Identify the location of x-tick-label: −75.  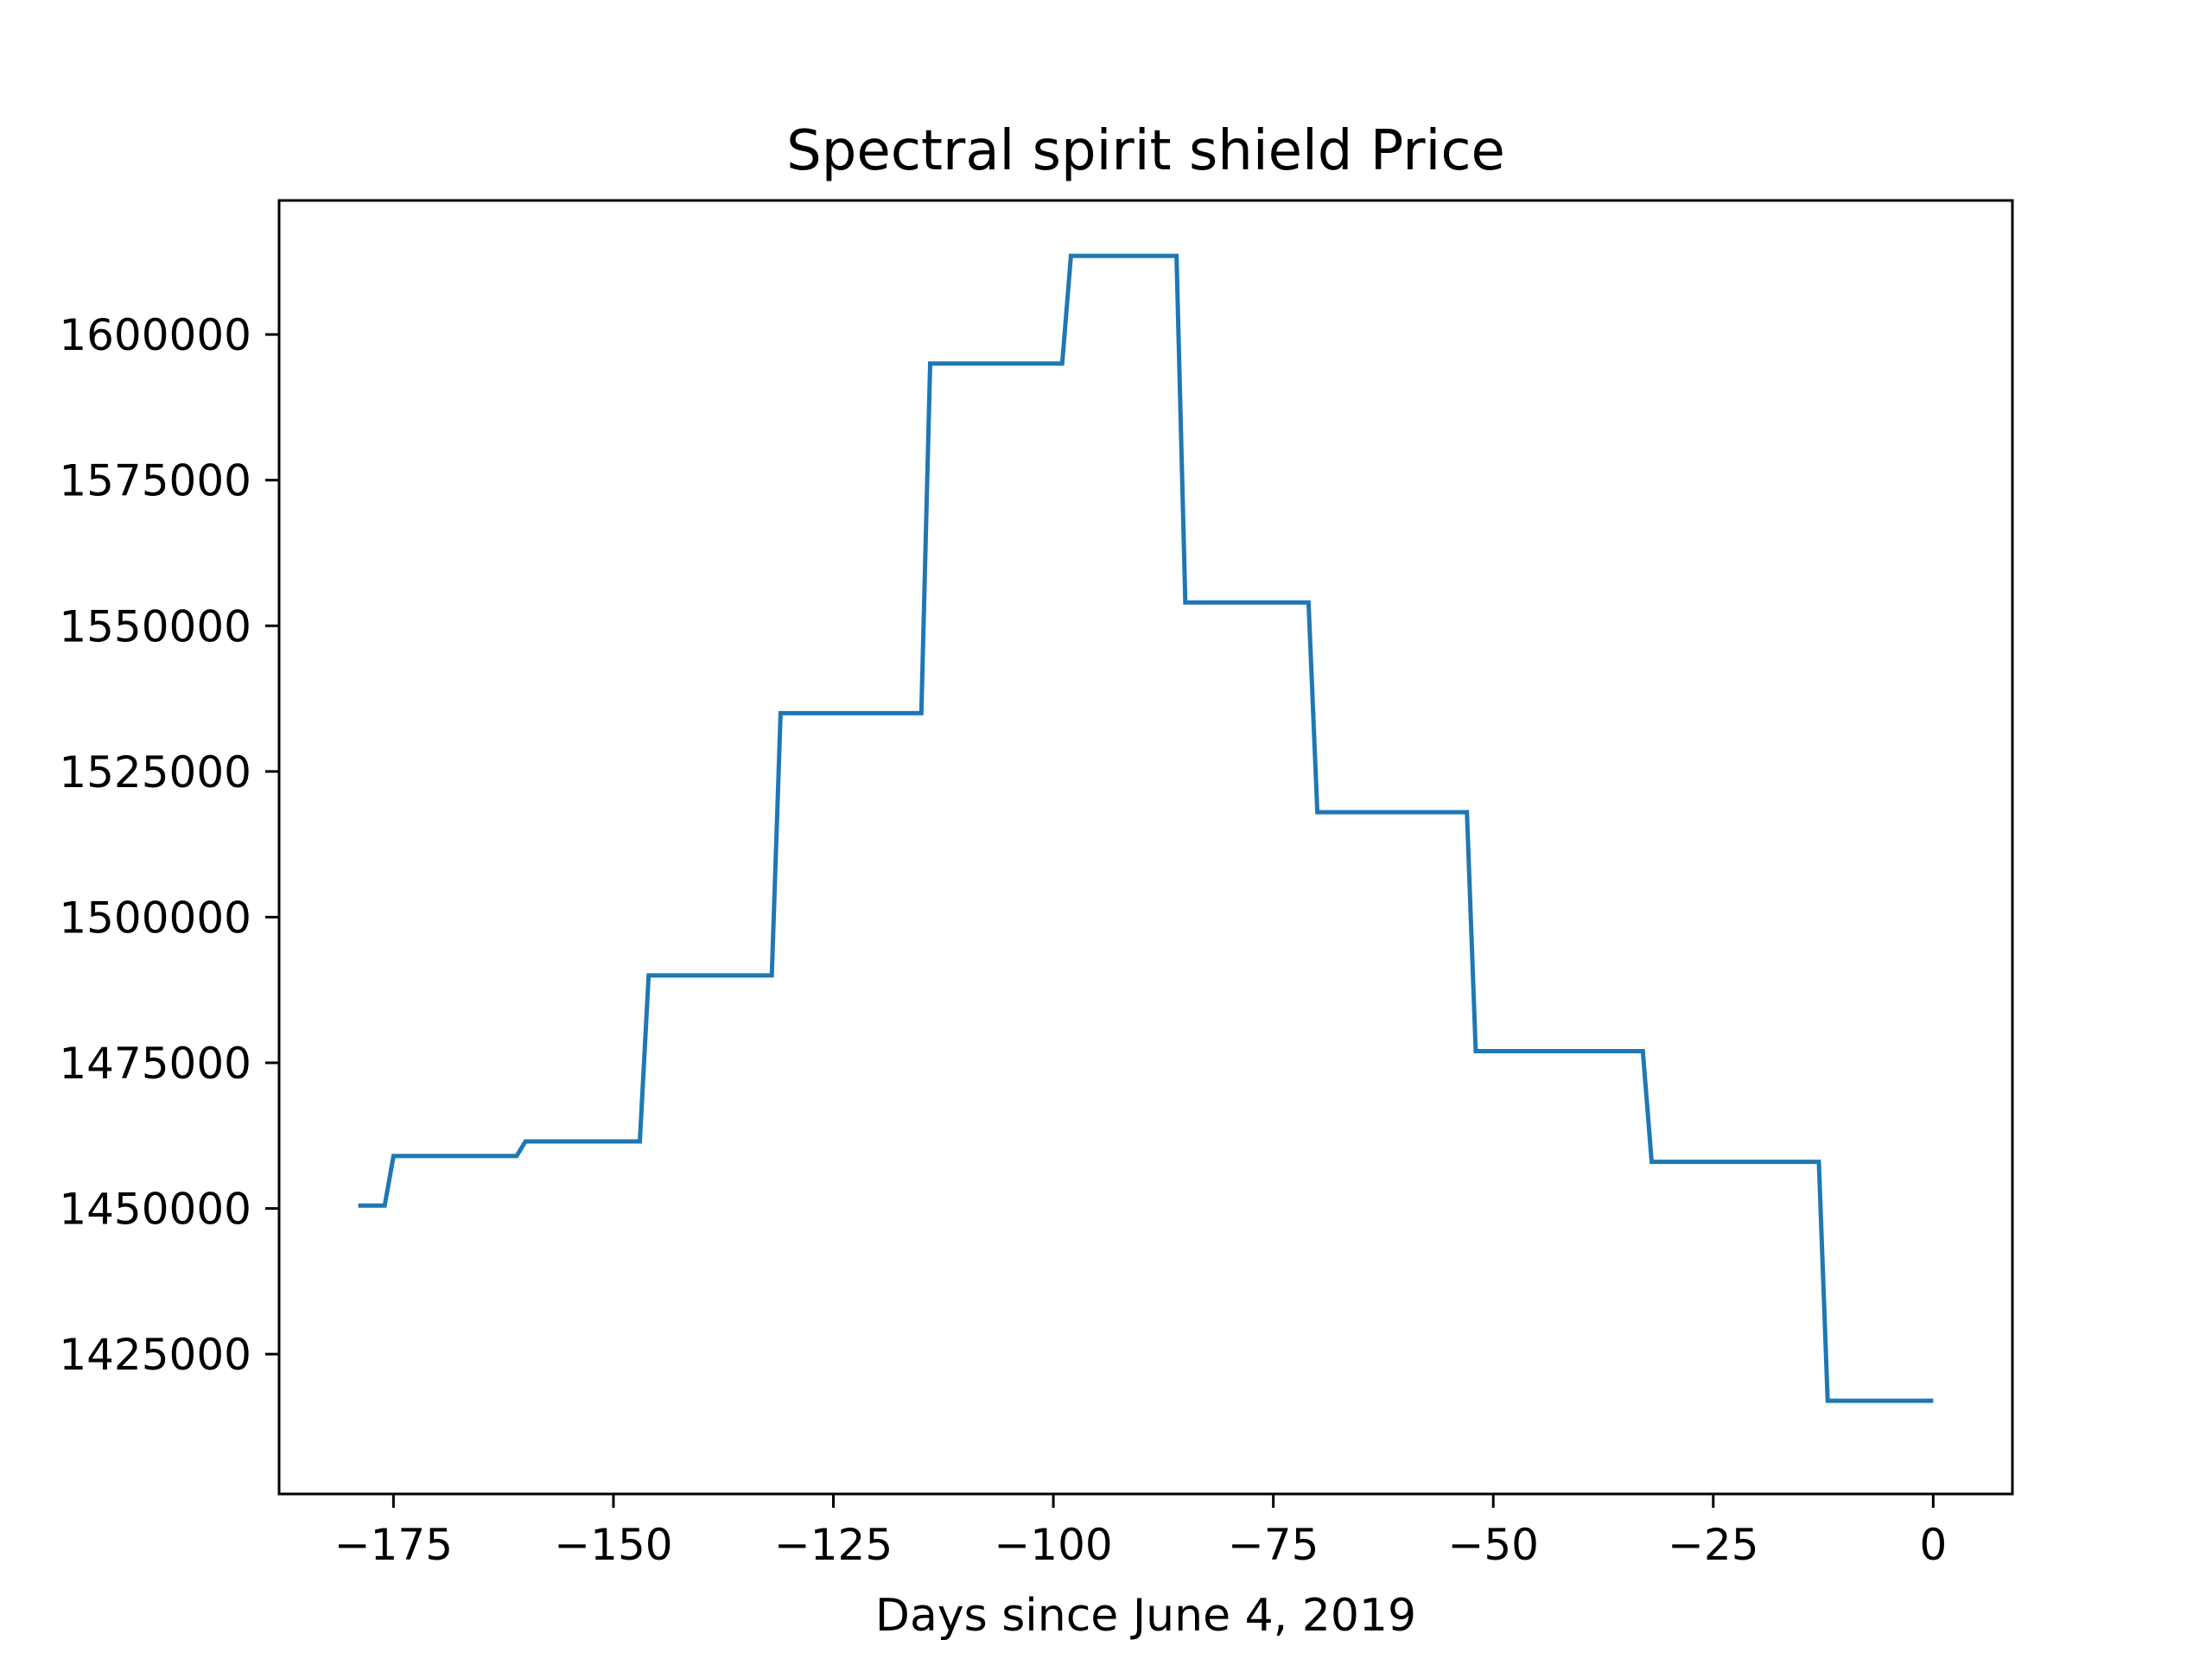
(1273, 1545).